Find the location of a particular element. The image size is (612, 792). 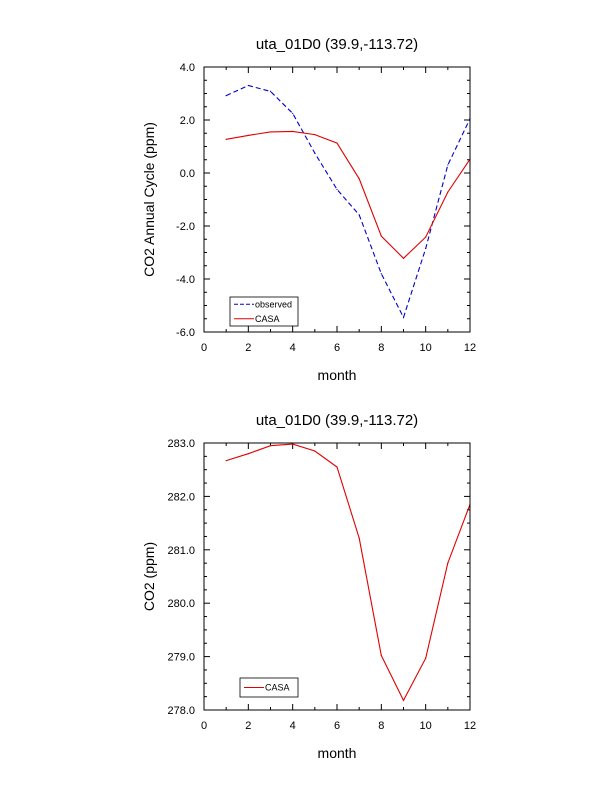

y-tick-label: 281.0 is located at coordinates (181, 551).